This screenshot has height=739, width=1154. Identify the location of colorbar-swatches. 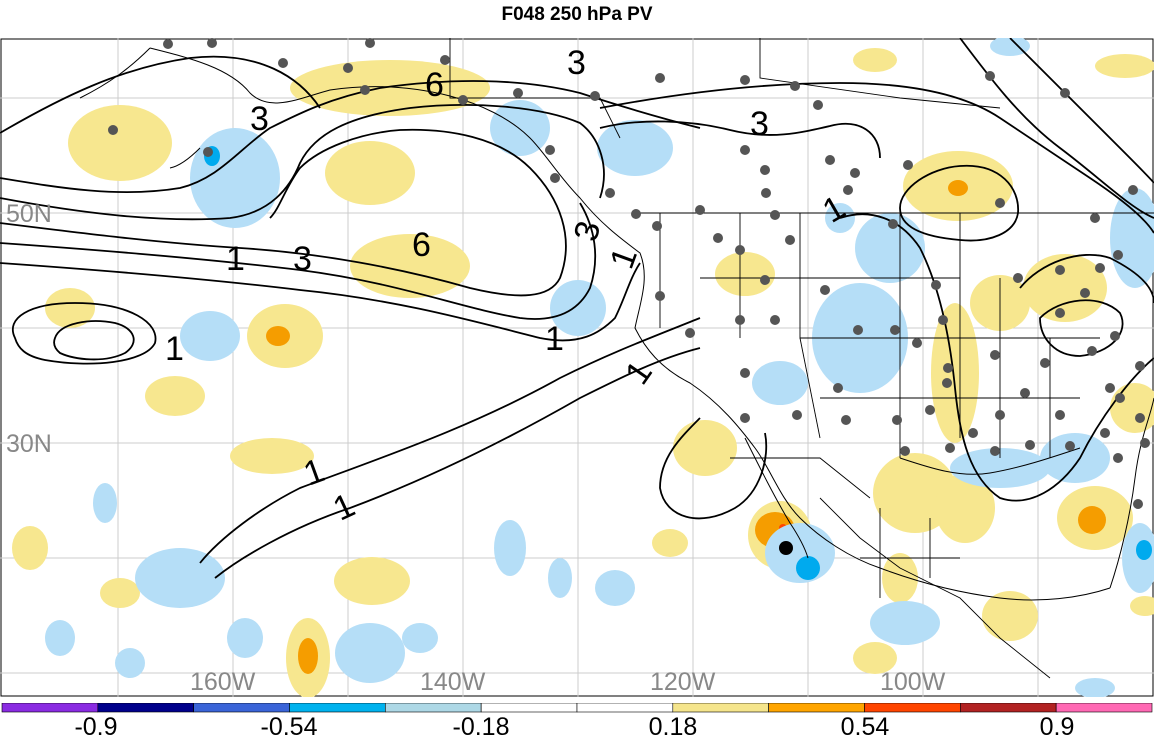
(577, 708).